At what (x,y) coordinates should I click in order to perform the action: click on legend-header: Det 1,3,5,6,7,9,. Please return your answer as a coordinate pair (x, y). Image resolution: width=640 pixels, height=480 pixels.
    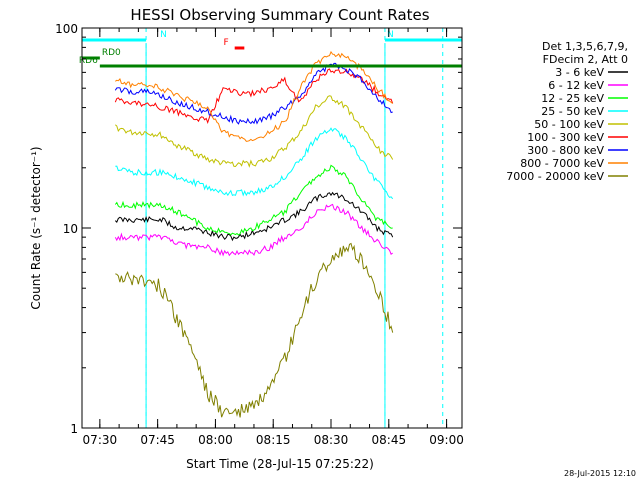
    Looking at the image, I should click on (585, 46).